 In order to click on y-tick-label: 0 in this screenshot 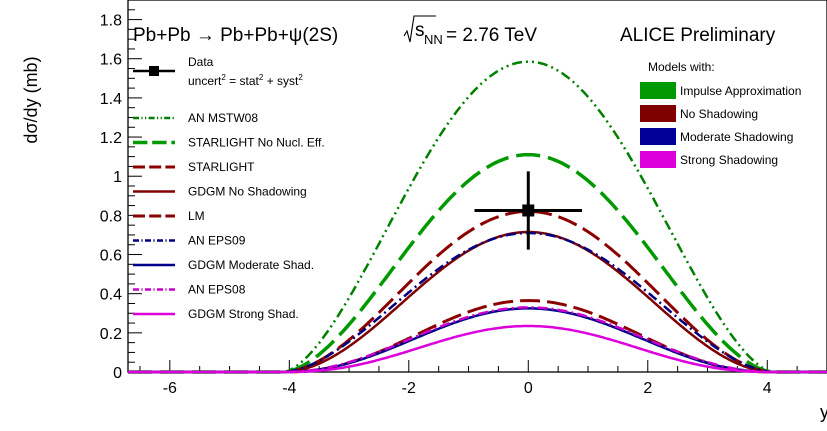, I will do `click(117, 373)`.